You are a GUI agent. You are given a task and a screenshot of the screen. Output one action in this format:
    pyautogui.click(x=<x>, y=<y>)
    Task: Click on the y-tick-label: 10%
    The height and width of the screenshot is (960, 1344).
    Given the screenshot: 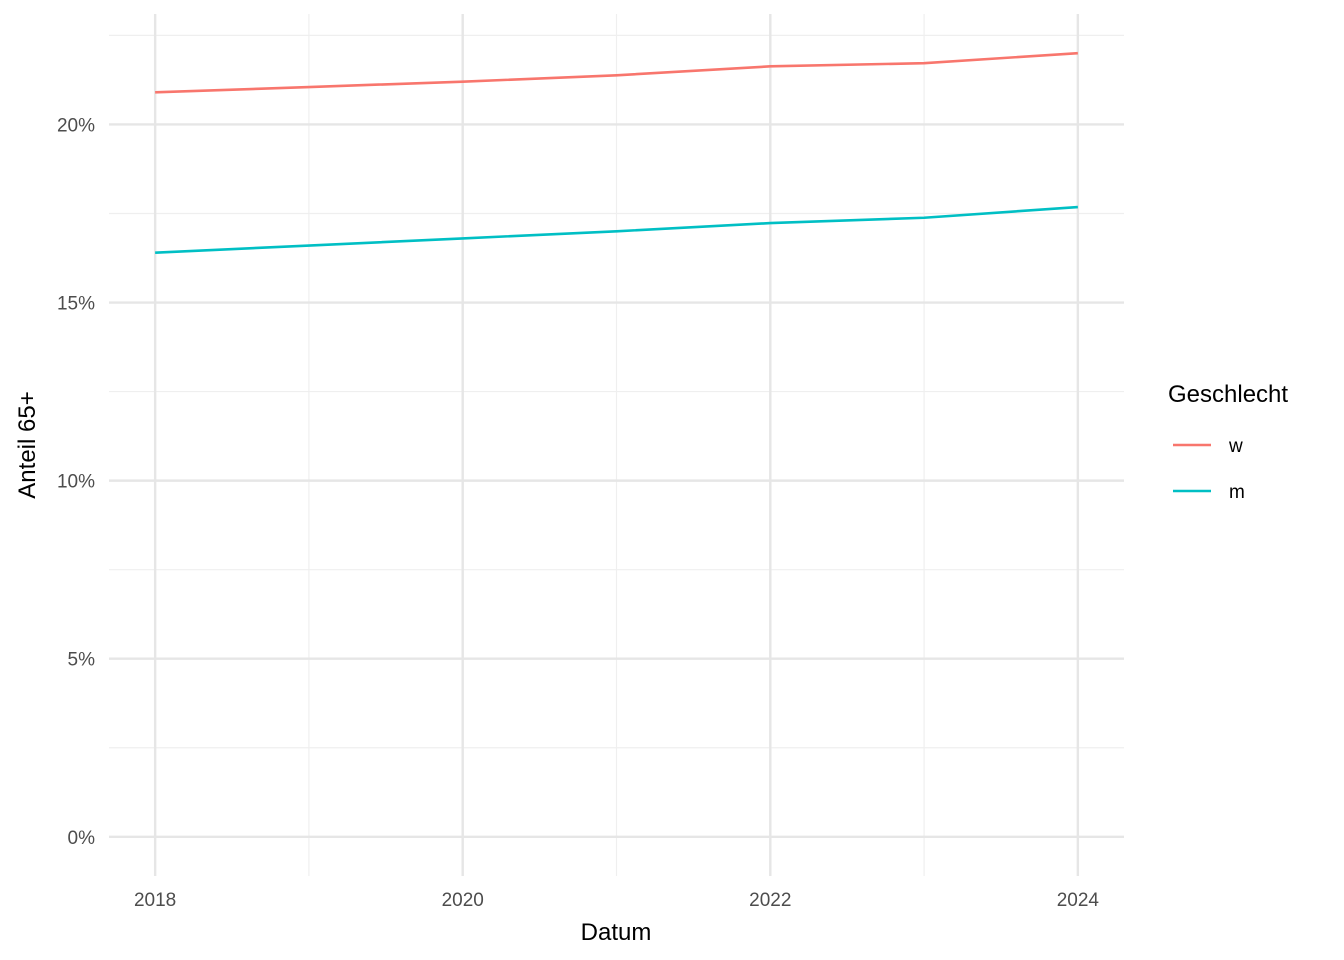 What is the action you would take?
    pyautogui.click(x=76, y=482)
    